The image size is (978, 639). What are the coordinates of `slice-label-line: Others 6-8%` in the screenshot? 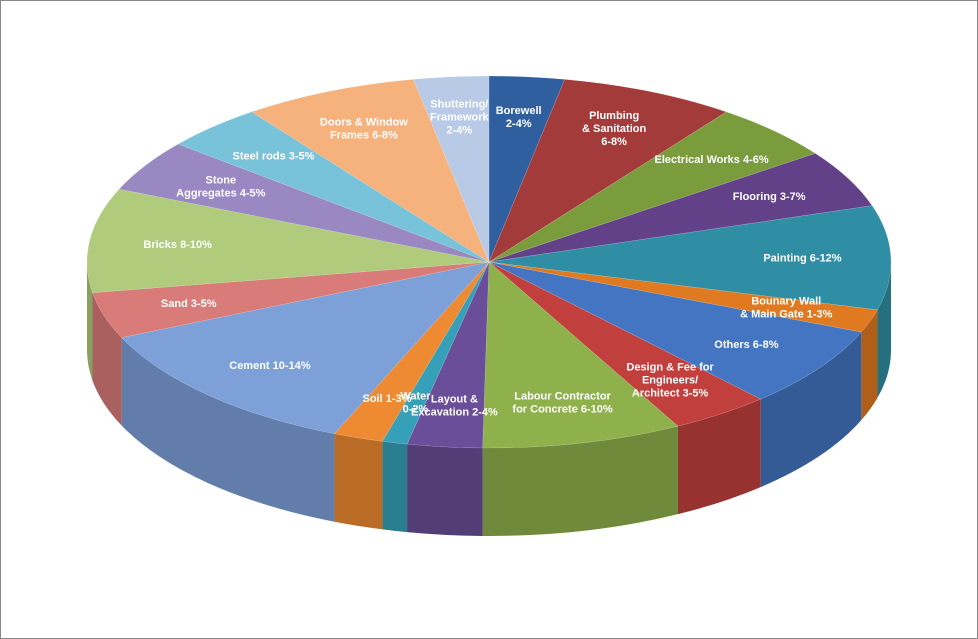 It's located at (746, 345).